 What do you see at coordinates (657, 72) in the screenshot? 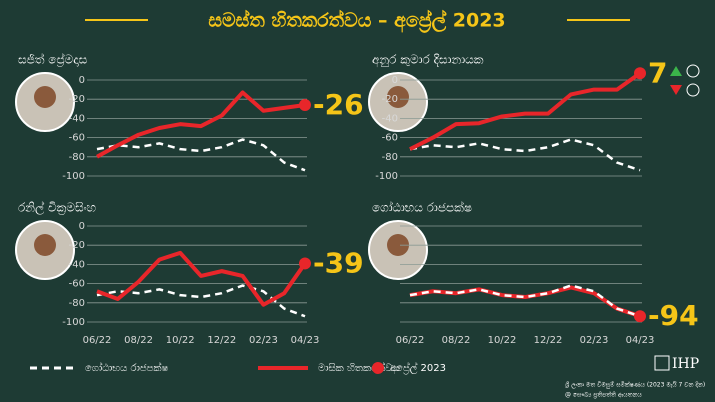
I see `value-label: 7` at bounding box center [657, 72].